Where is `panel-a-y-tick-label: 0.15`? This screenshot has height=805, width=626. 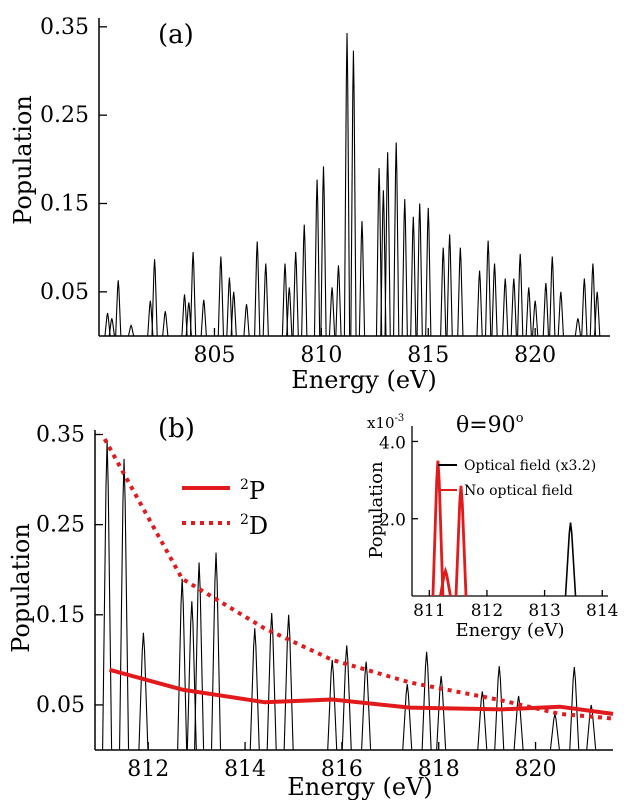 panel-a-y-tick-label: 0.15 is located at coordinates (64, 204).